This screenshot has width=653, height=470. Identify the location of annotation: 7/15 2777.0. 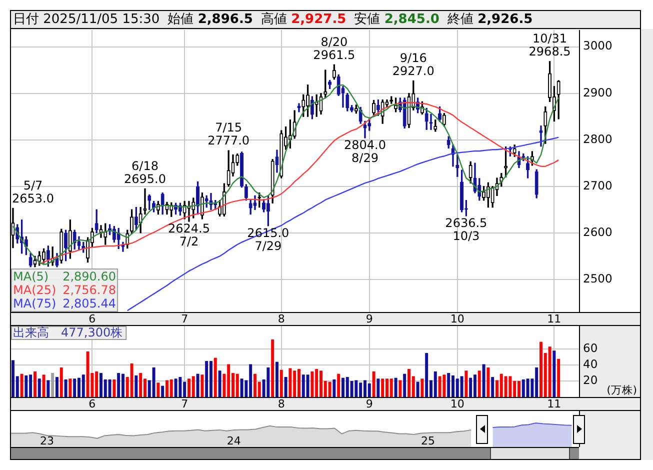
(229, 134).